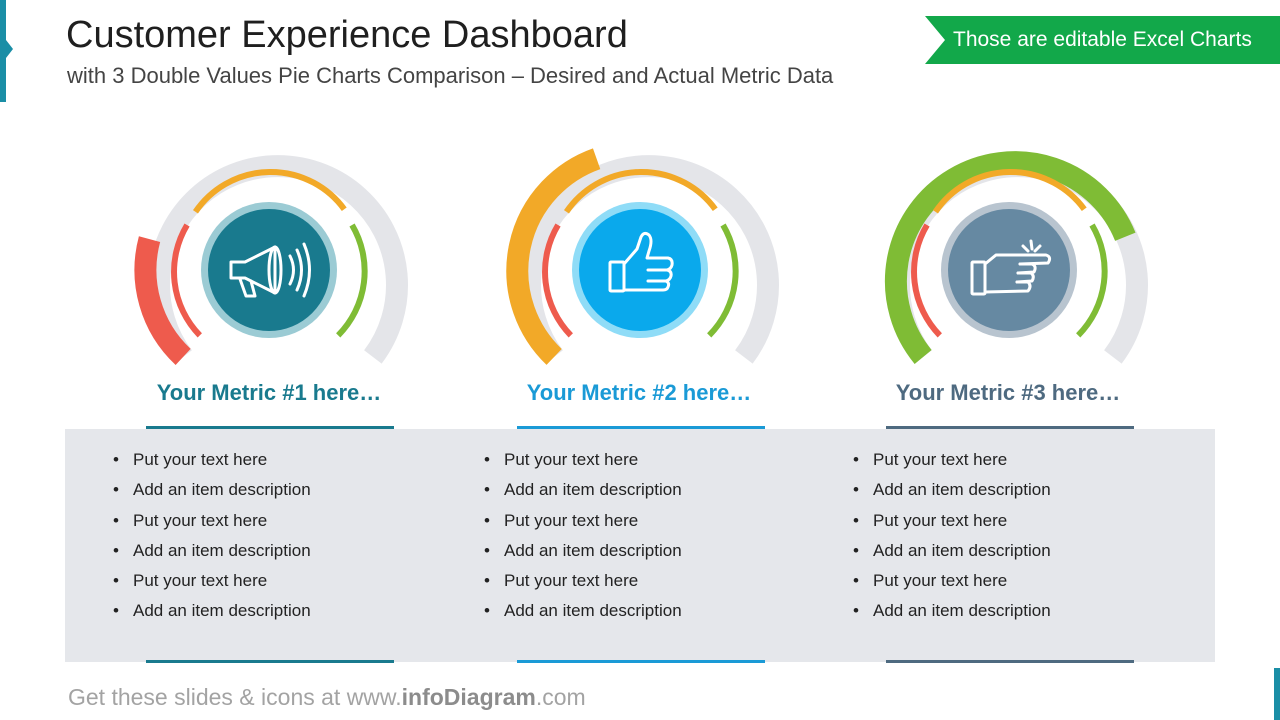 This screenshot has width=1280, height=720. What do you see at coordinates (270, 661) in the screenshot?
I see `metric-1-bottomline` at bounding box center [270, 661].